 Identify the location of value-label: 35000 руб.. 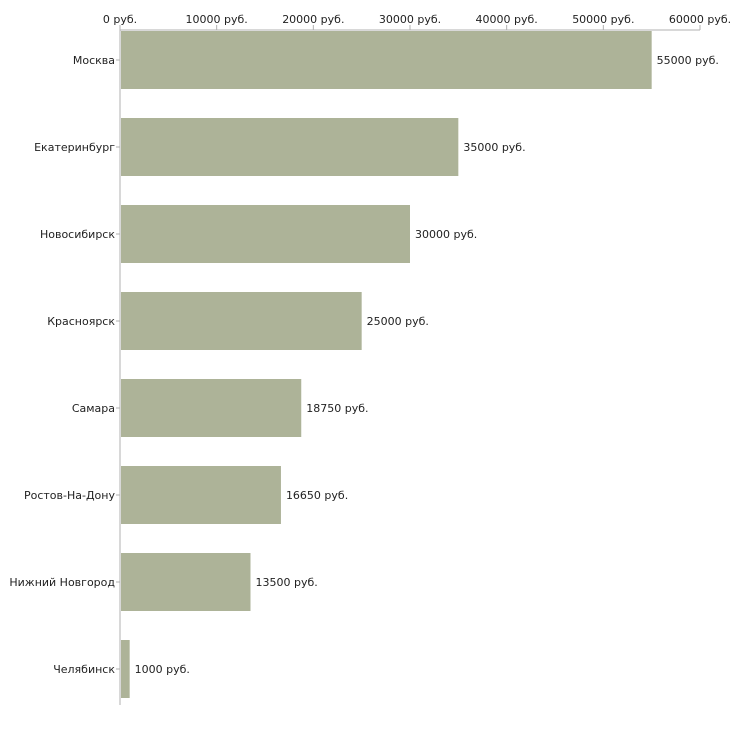
(494, 147).